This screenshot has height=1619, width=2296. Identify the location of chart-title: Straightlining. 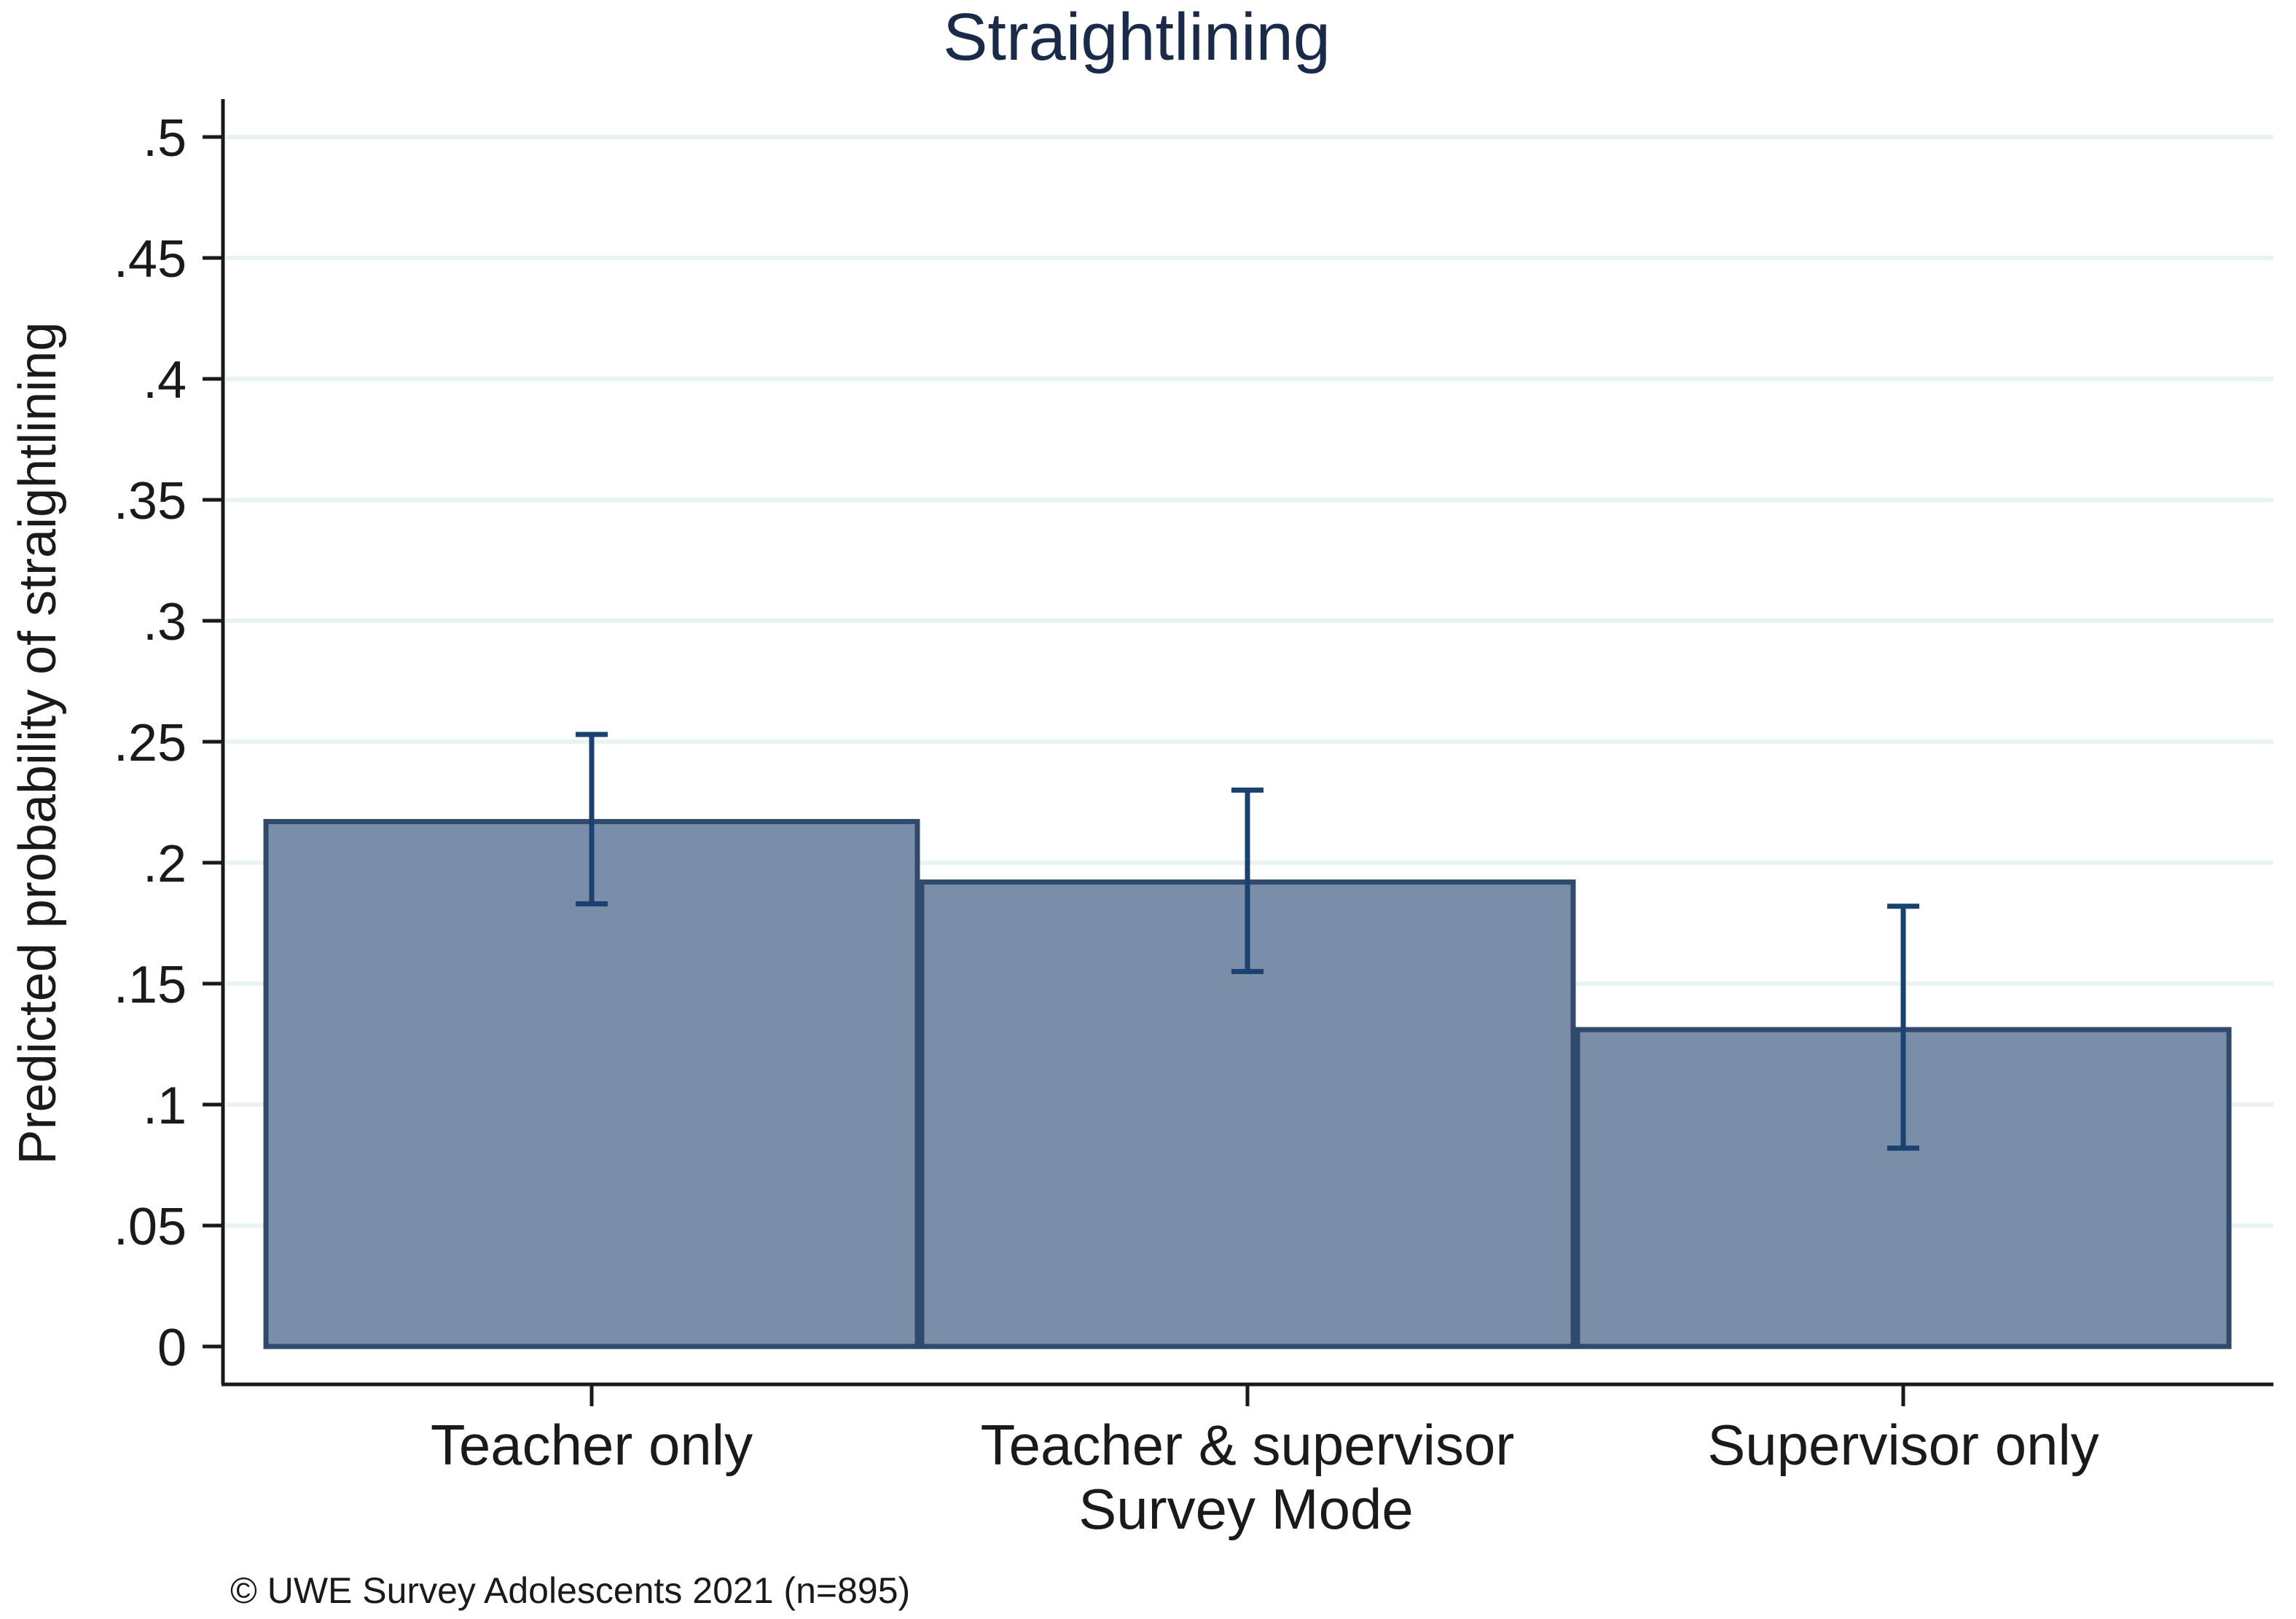
(1137, 37).